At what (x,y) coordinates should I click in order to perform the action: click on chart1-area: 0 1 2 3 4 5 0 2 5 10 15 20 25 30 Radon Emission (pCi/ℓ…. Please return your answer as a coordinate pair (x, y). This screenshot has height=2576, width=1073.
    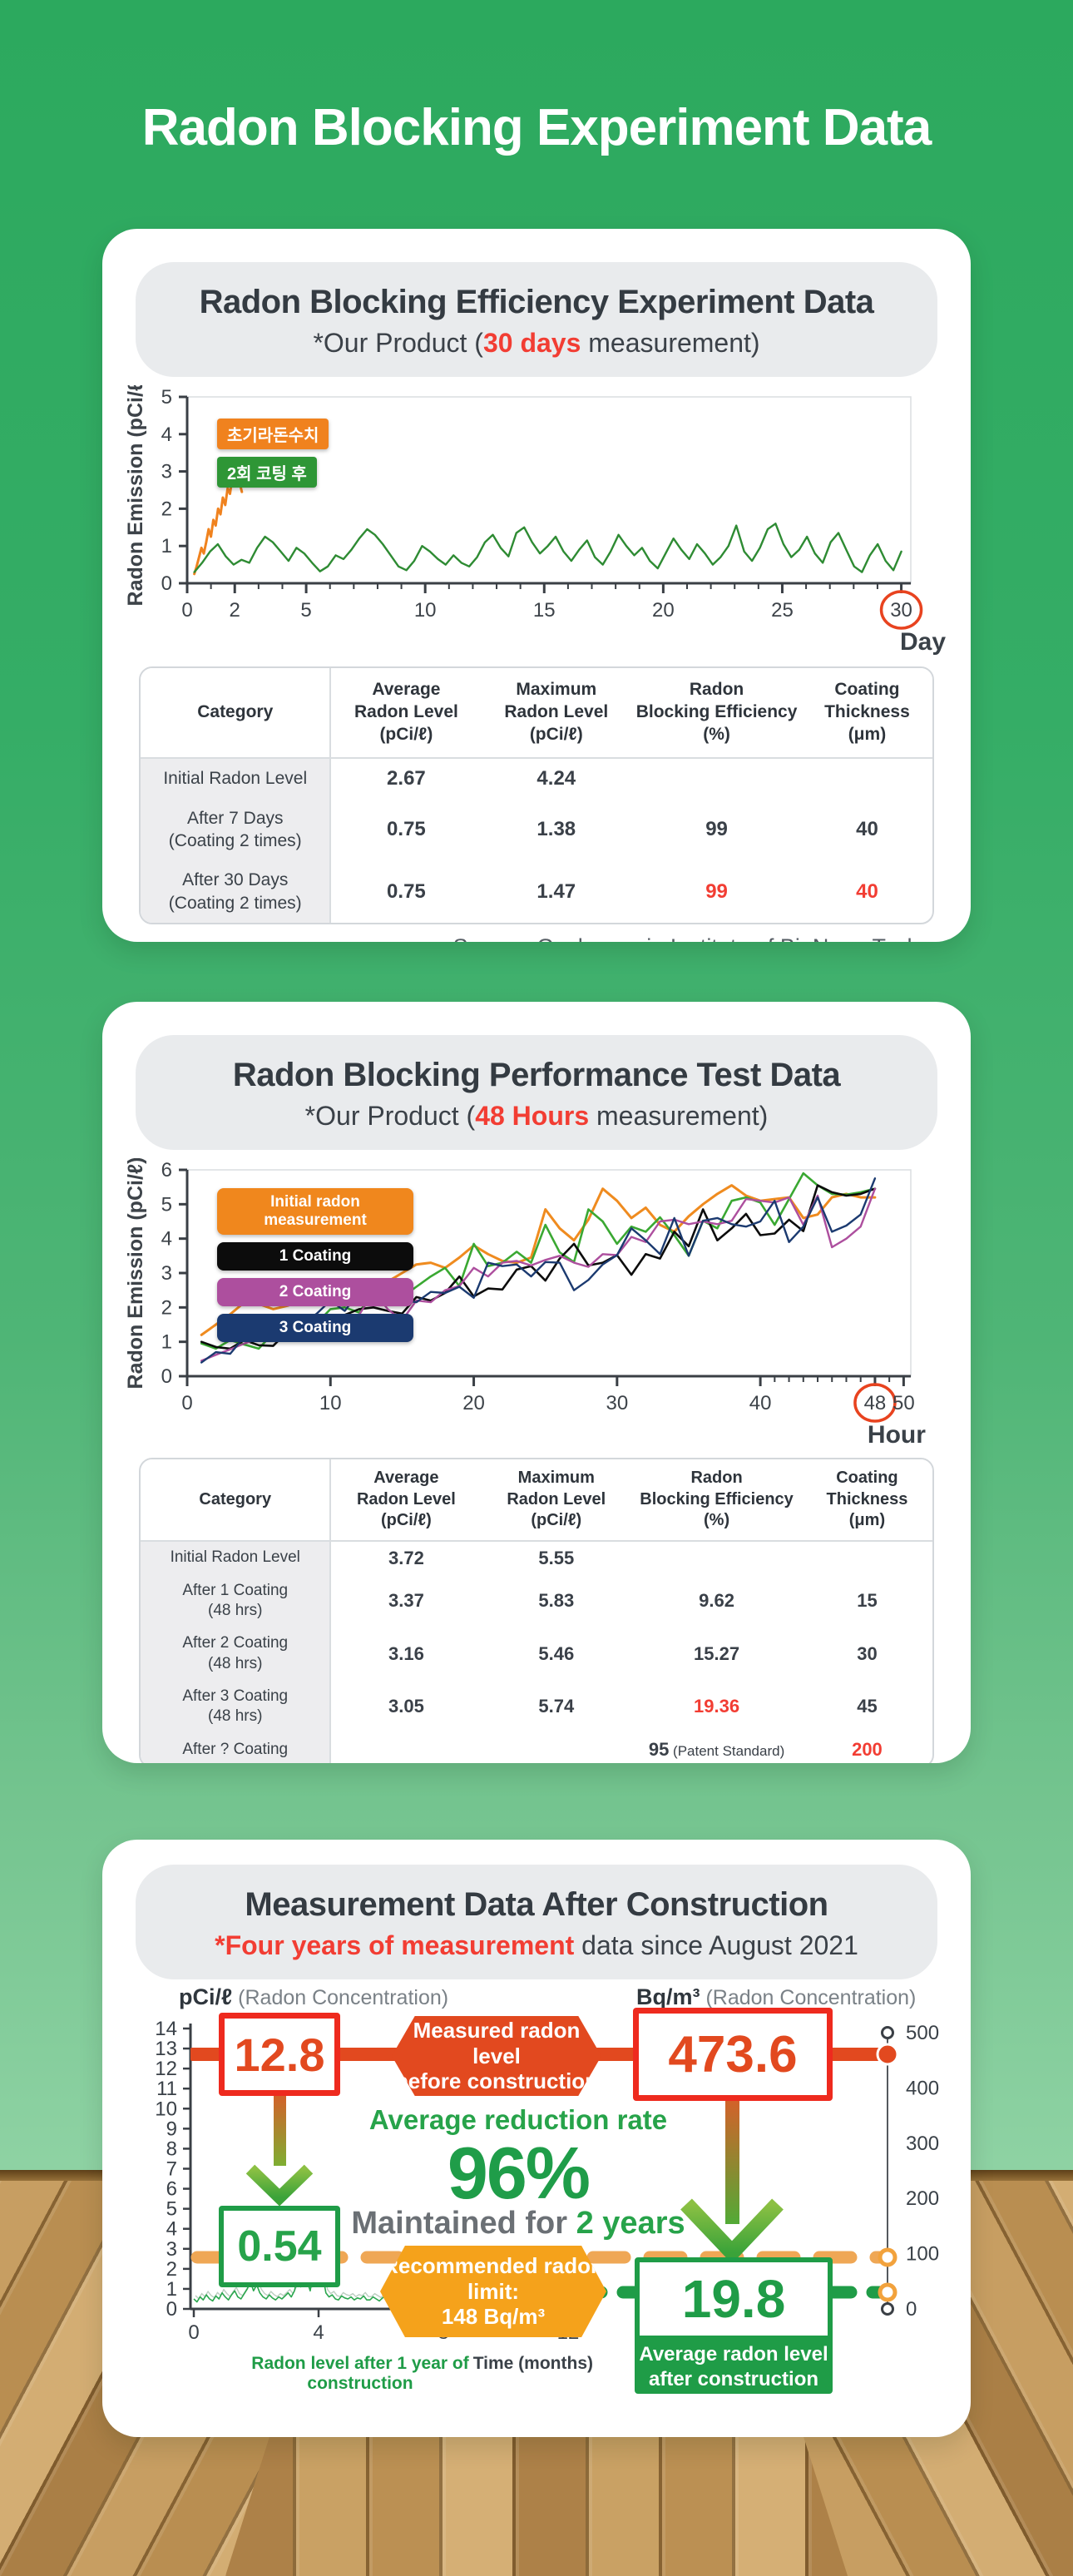
    Looking at the image, I should click on (543, 522).